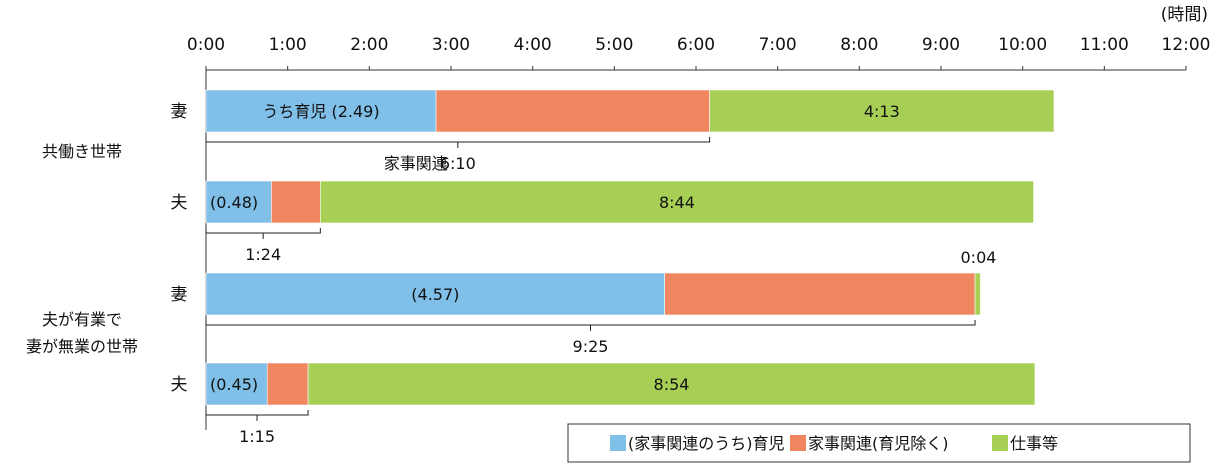  What do you see at coordinates (458, 163) in the screenshot?
I see `bracket-label: 6:10` at bounding box center [458, 163].